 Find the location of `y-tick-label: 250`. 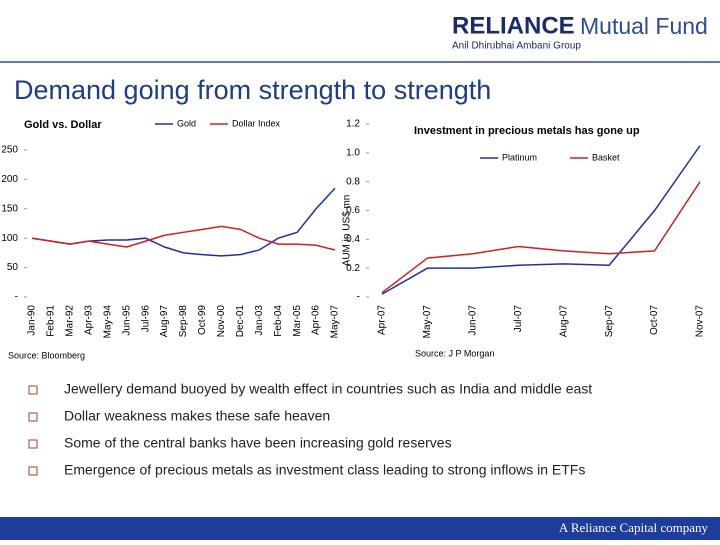

y-tick-label: 250 is located at coordinates (9, 150).